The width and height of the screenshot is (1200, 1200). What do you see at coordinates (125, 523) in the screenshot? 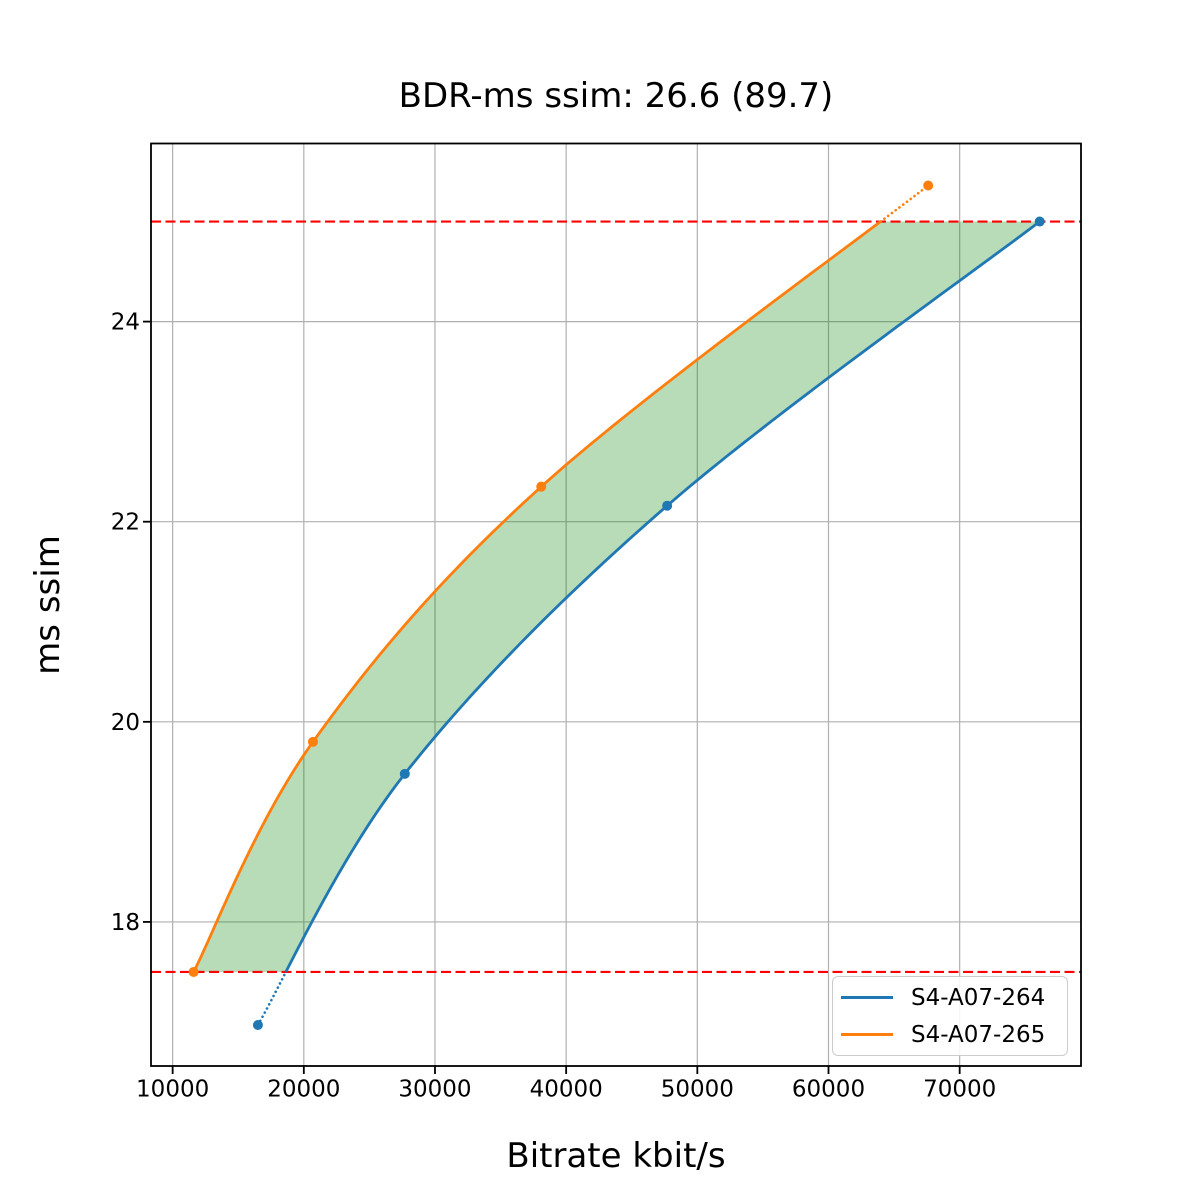
I see `y-tick-label: 22` at bounding box center [125, 523].